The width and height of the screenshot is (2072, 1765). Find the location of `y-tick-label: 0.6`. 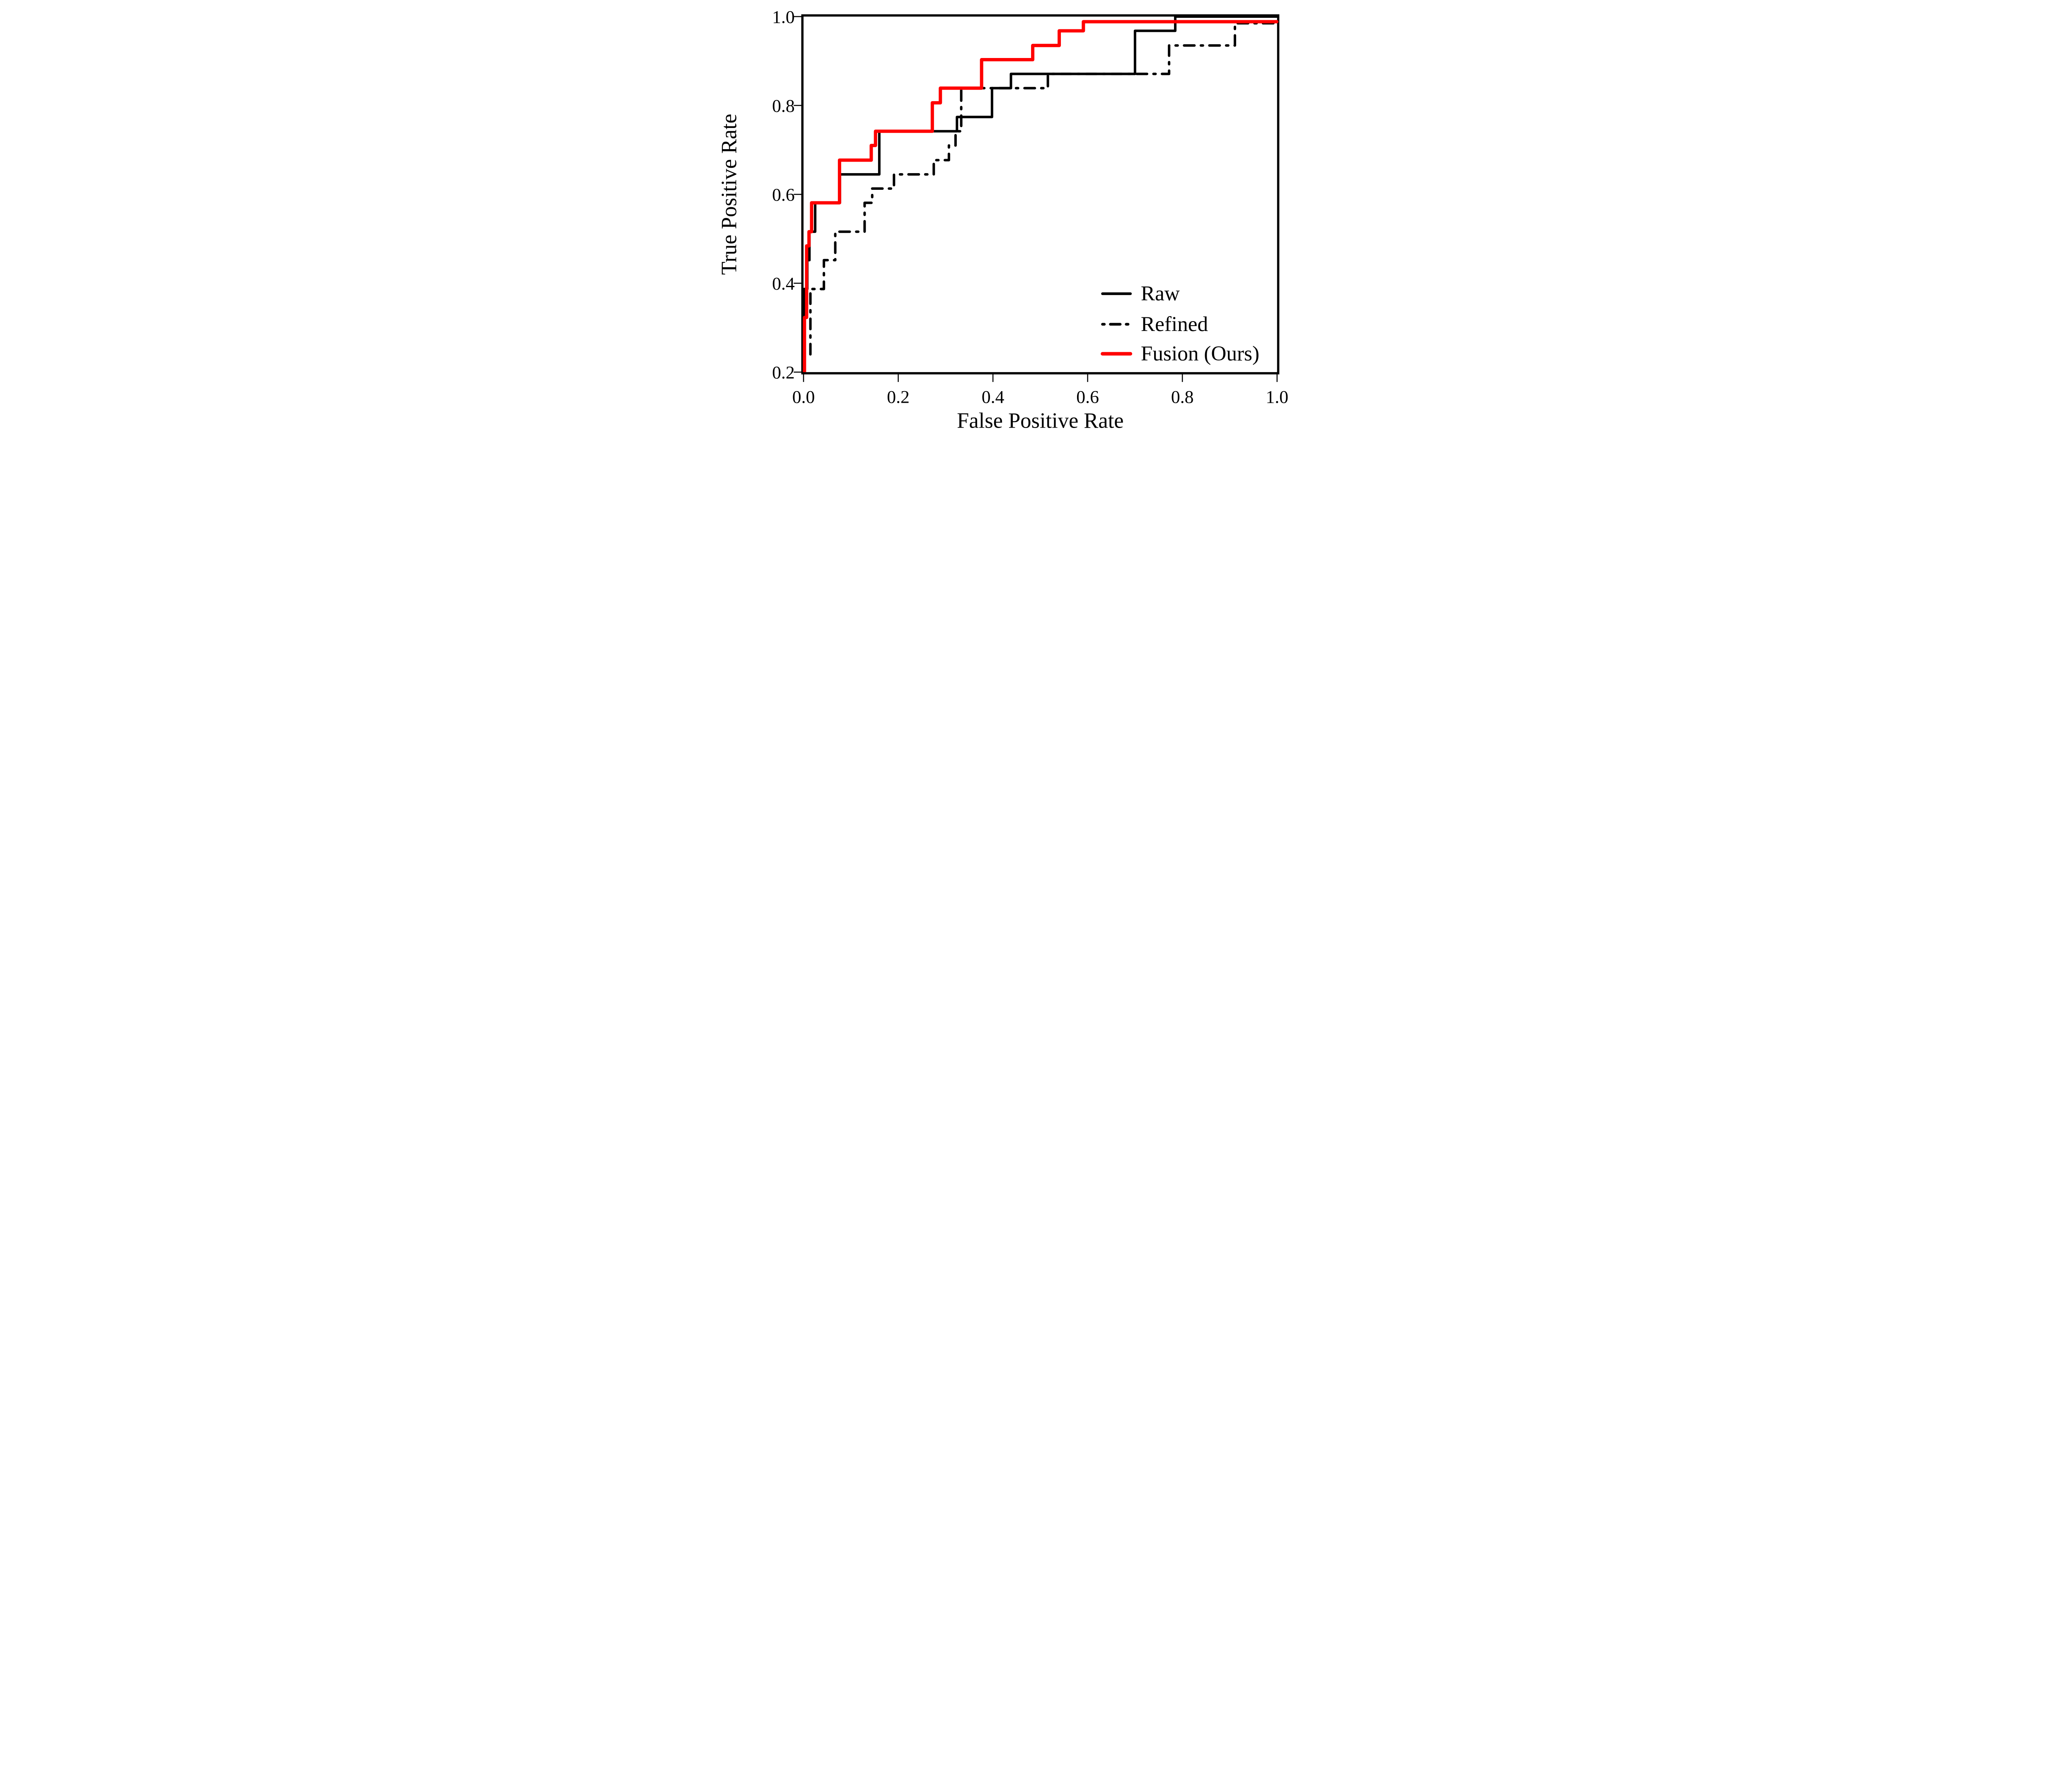

y-tick-label: 0.6 is located at coordinates (783, 195).